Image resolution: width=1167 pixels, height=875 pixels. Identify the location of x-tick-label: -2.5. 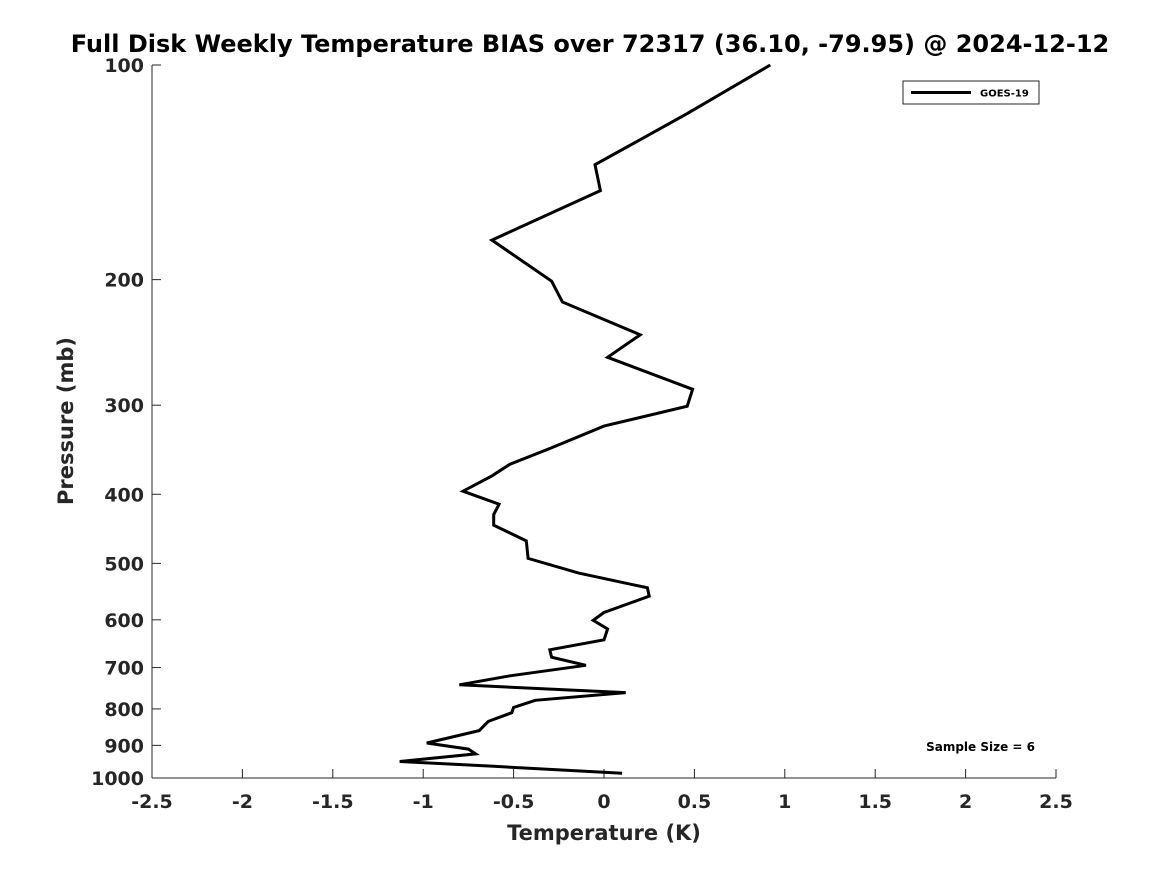
(152, 802).